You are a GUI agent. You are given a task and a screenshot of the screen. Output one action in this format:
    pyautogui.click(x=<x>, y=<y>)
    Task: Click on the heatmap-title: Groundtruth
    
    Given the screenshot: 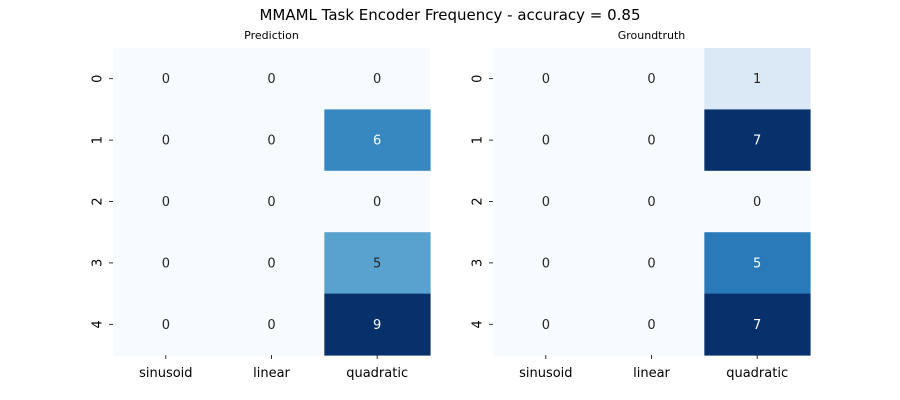 What is the action you would take?
    pyautogui.click(x=652, y=35)
    